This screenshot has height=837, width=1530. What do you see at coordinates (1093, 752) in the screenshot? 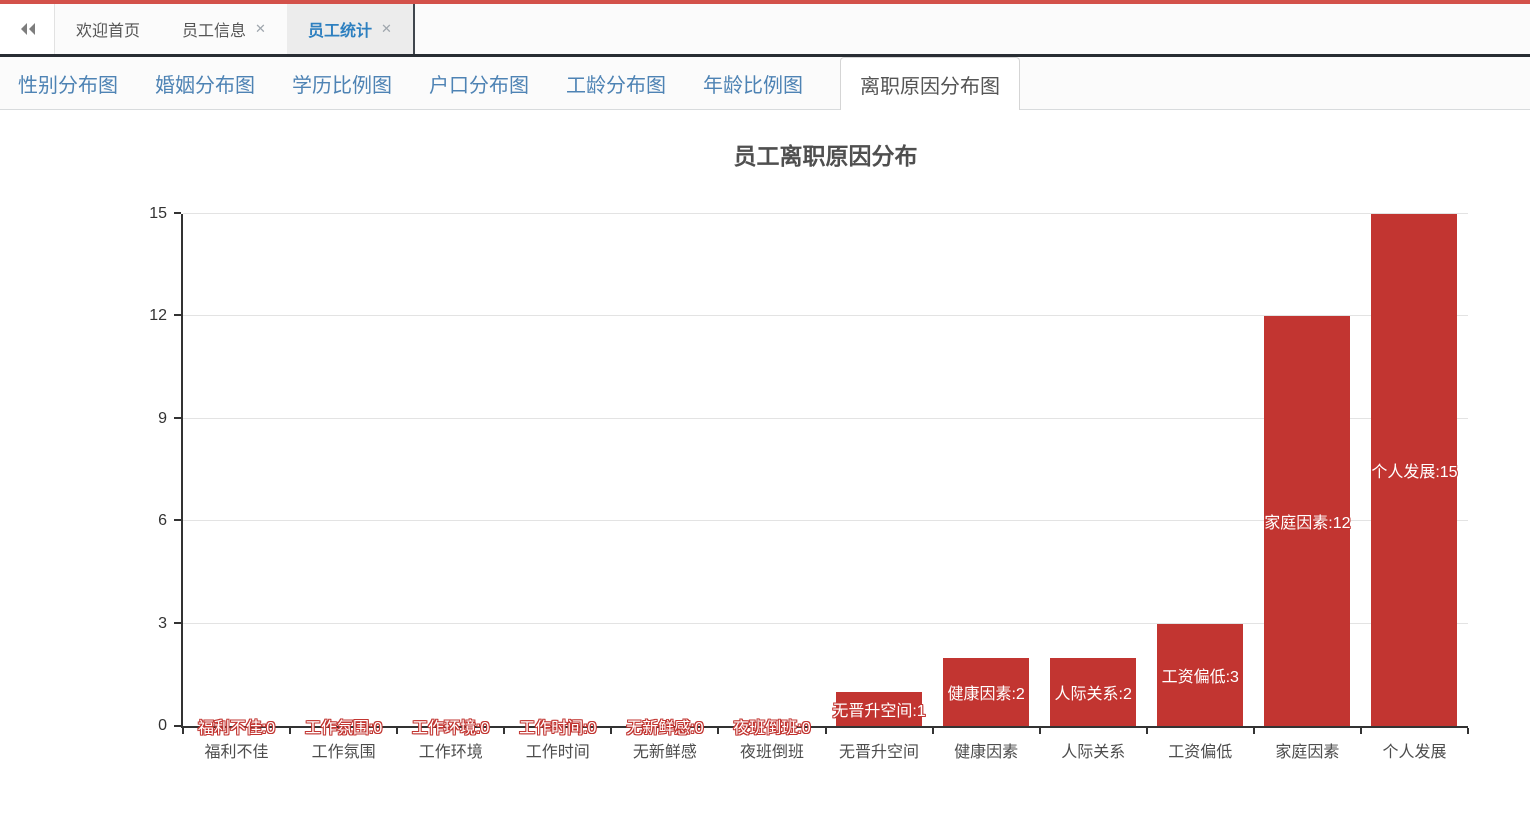
I see `x-axis-category-label: 人际关系` at bounding box center [1093, 752].